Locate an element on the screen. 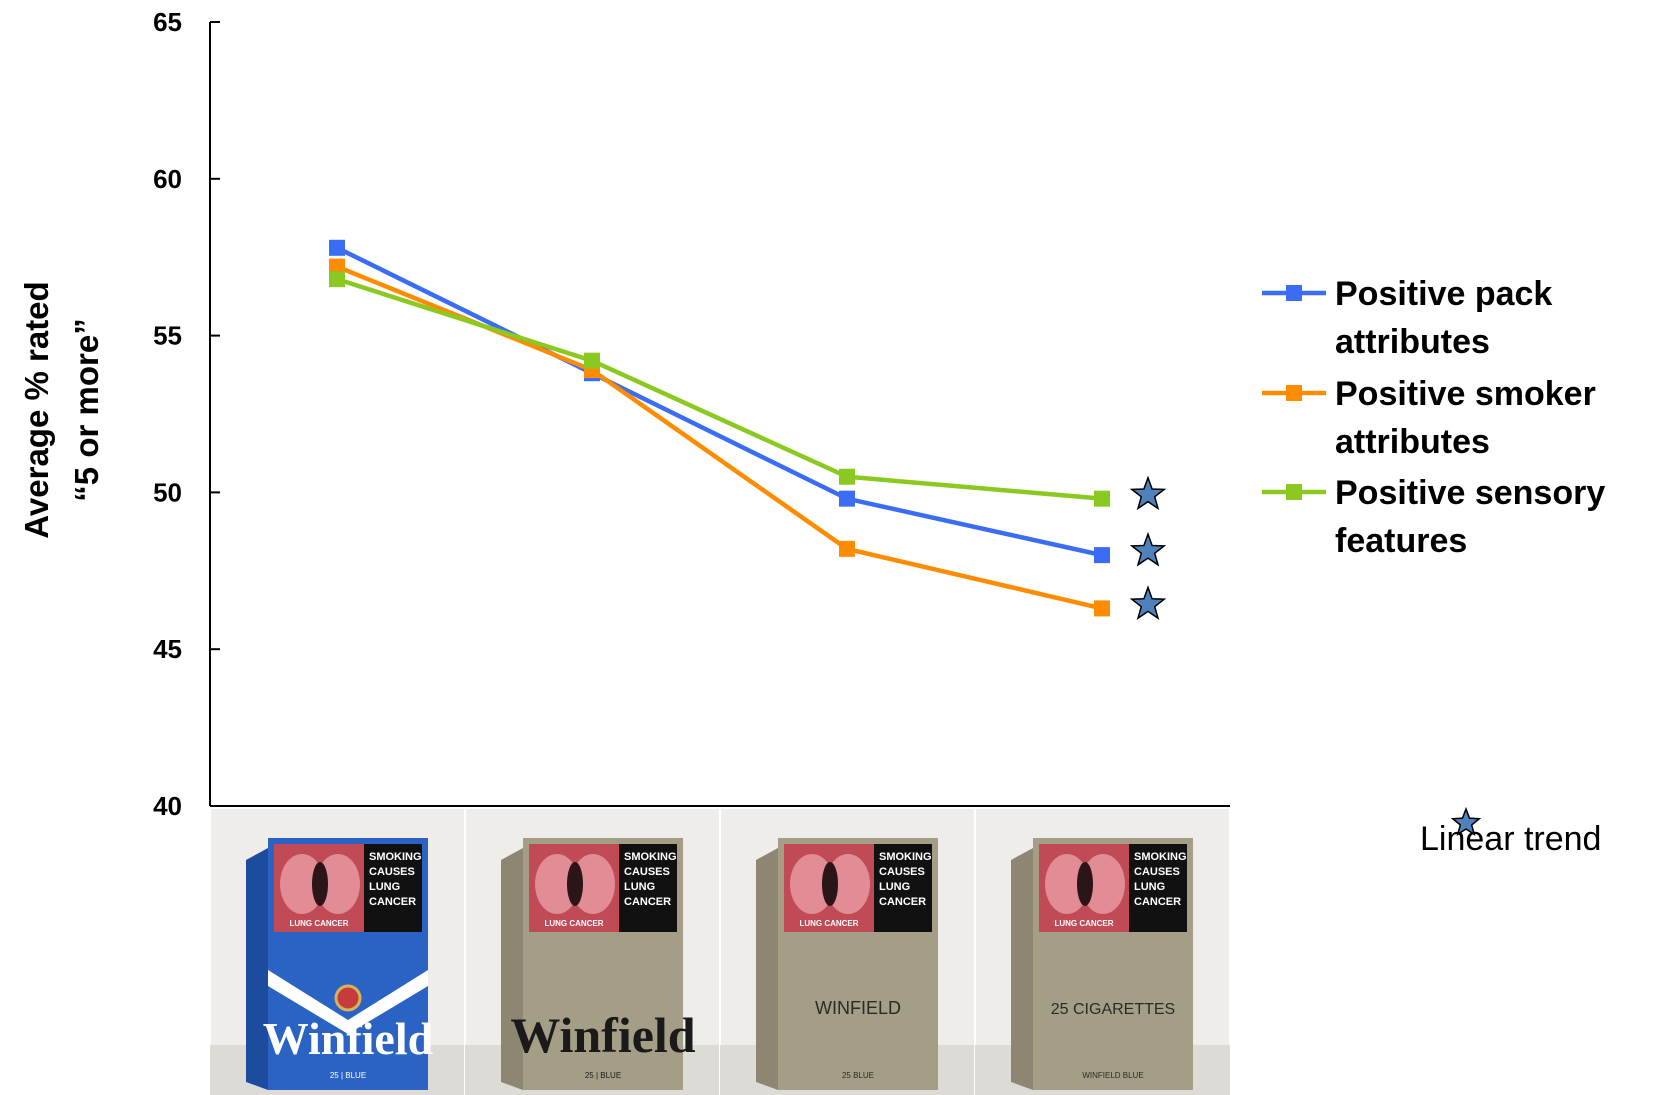 The height and width of the screenshot is (1095, 1668). legend-label: Positive smoker is located at coordinates (1465, 394).